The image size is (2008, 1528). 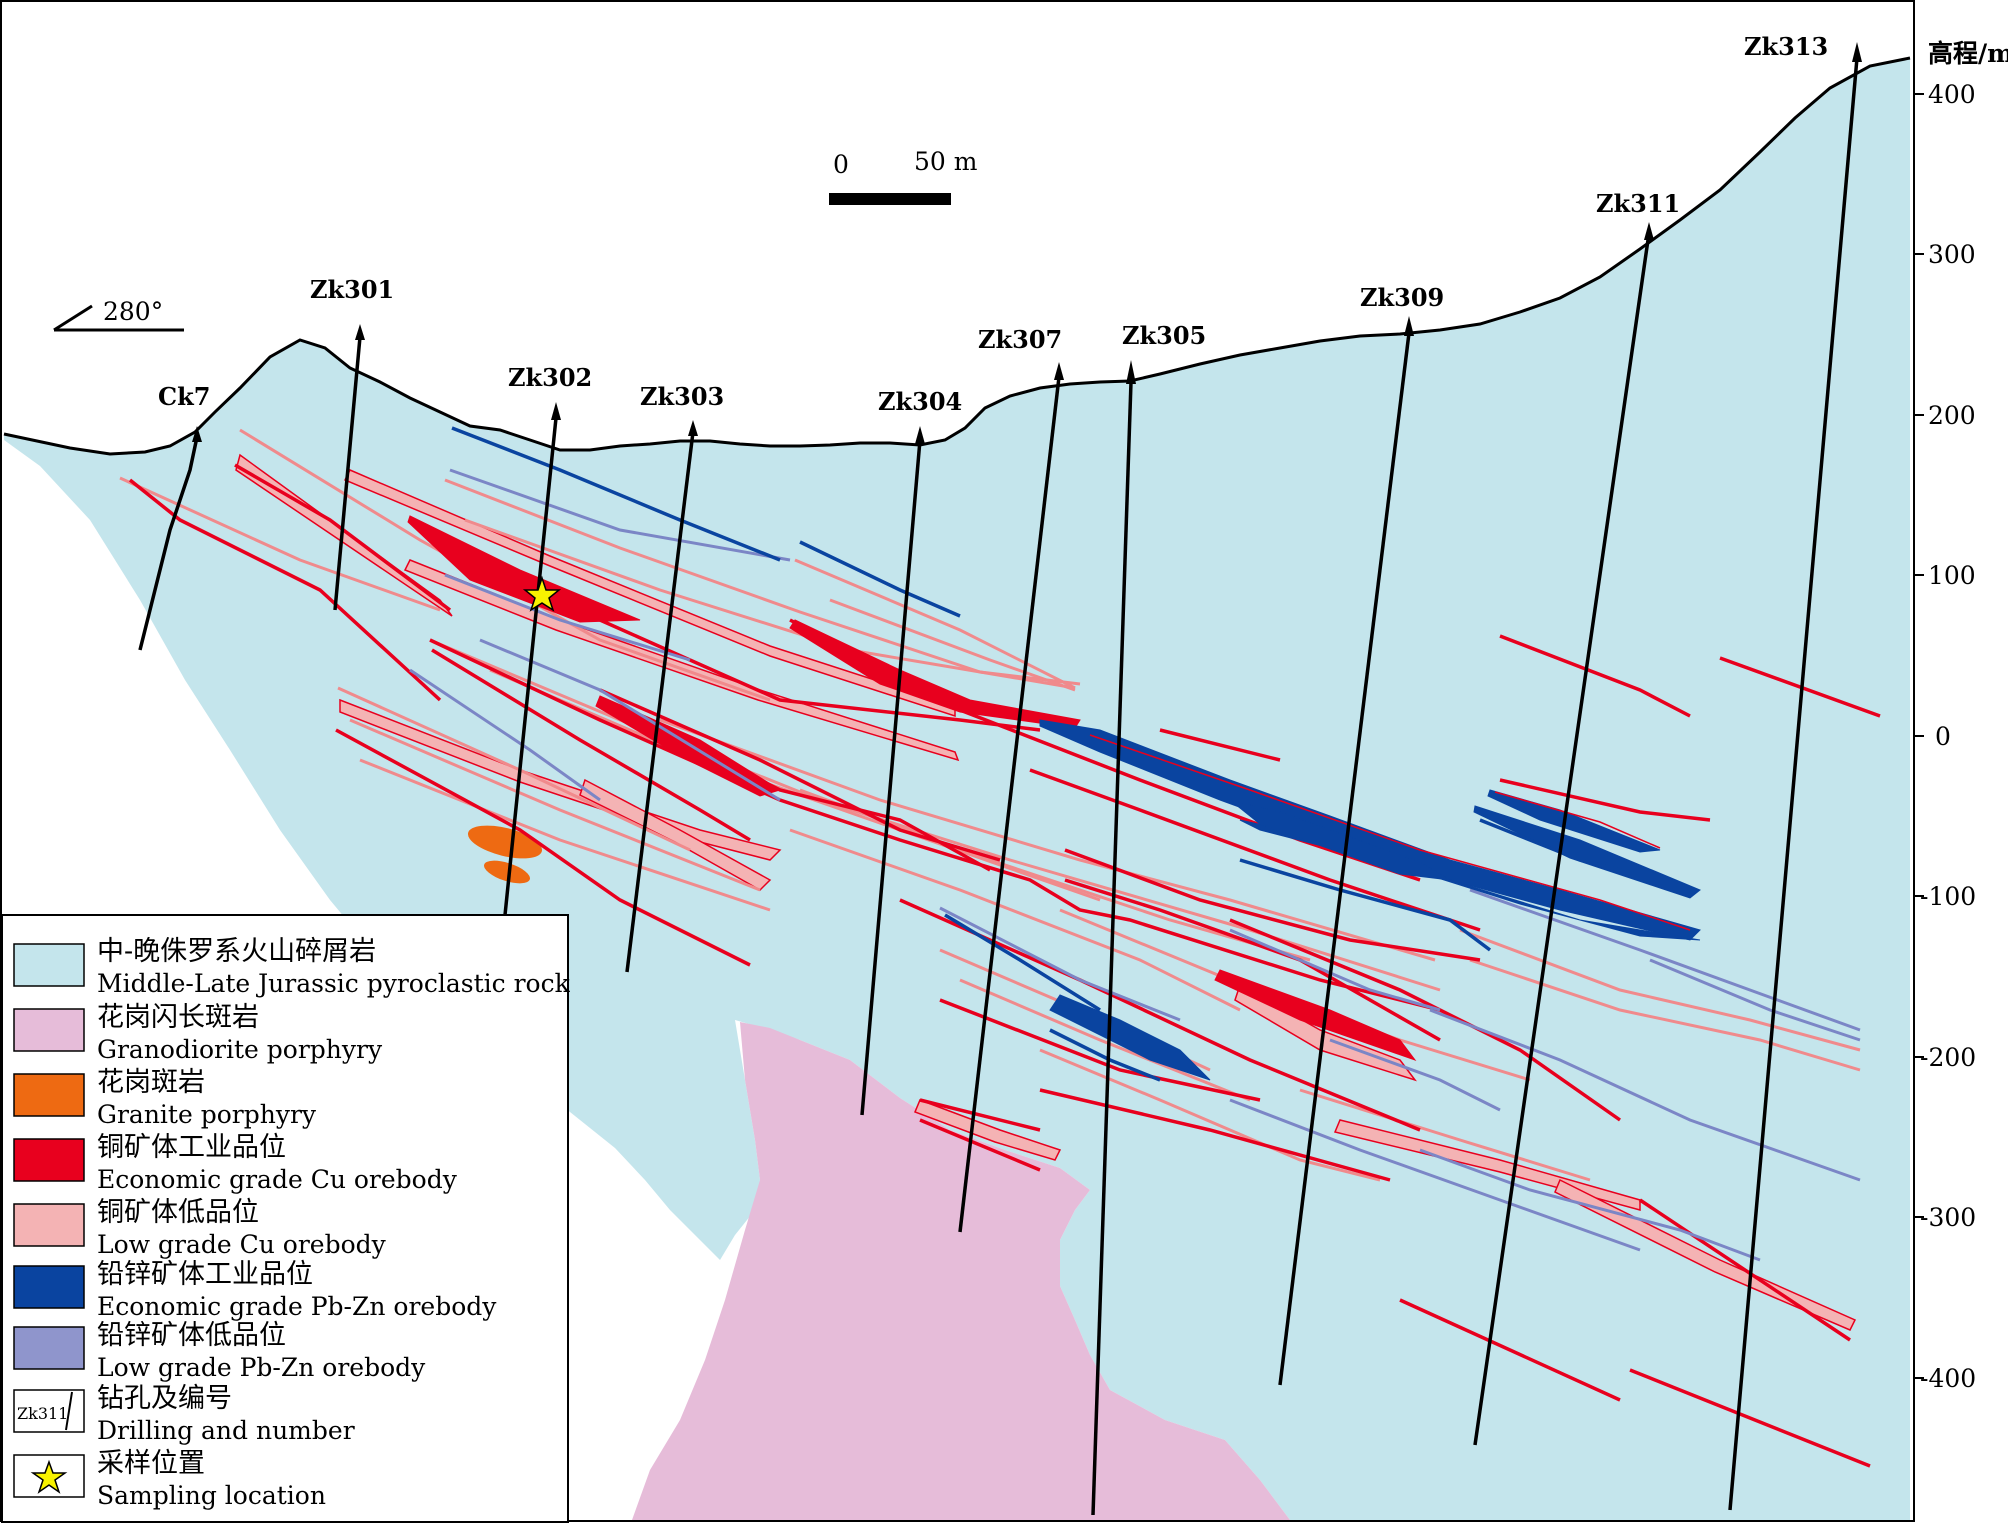 I want to click on drill-hole-label: Zk301, so click(x=352, y=289).